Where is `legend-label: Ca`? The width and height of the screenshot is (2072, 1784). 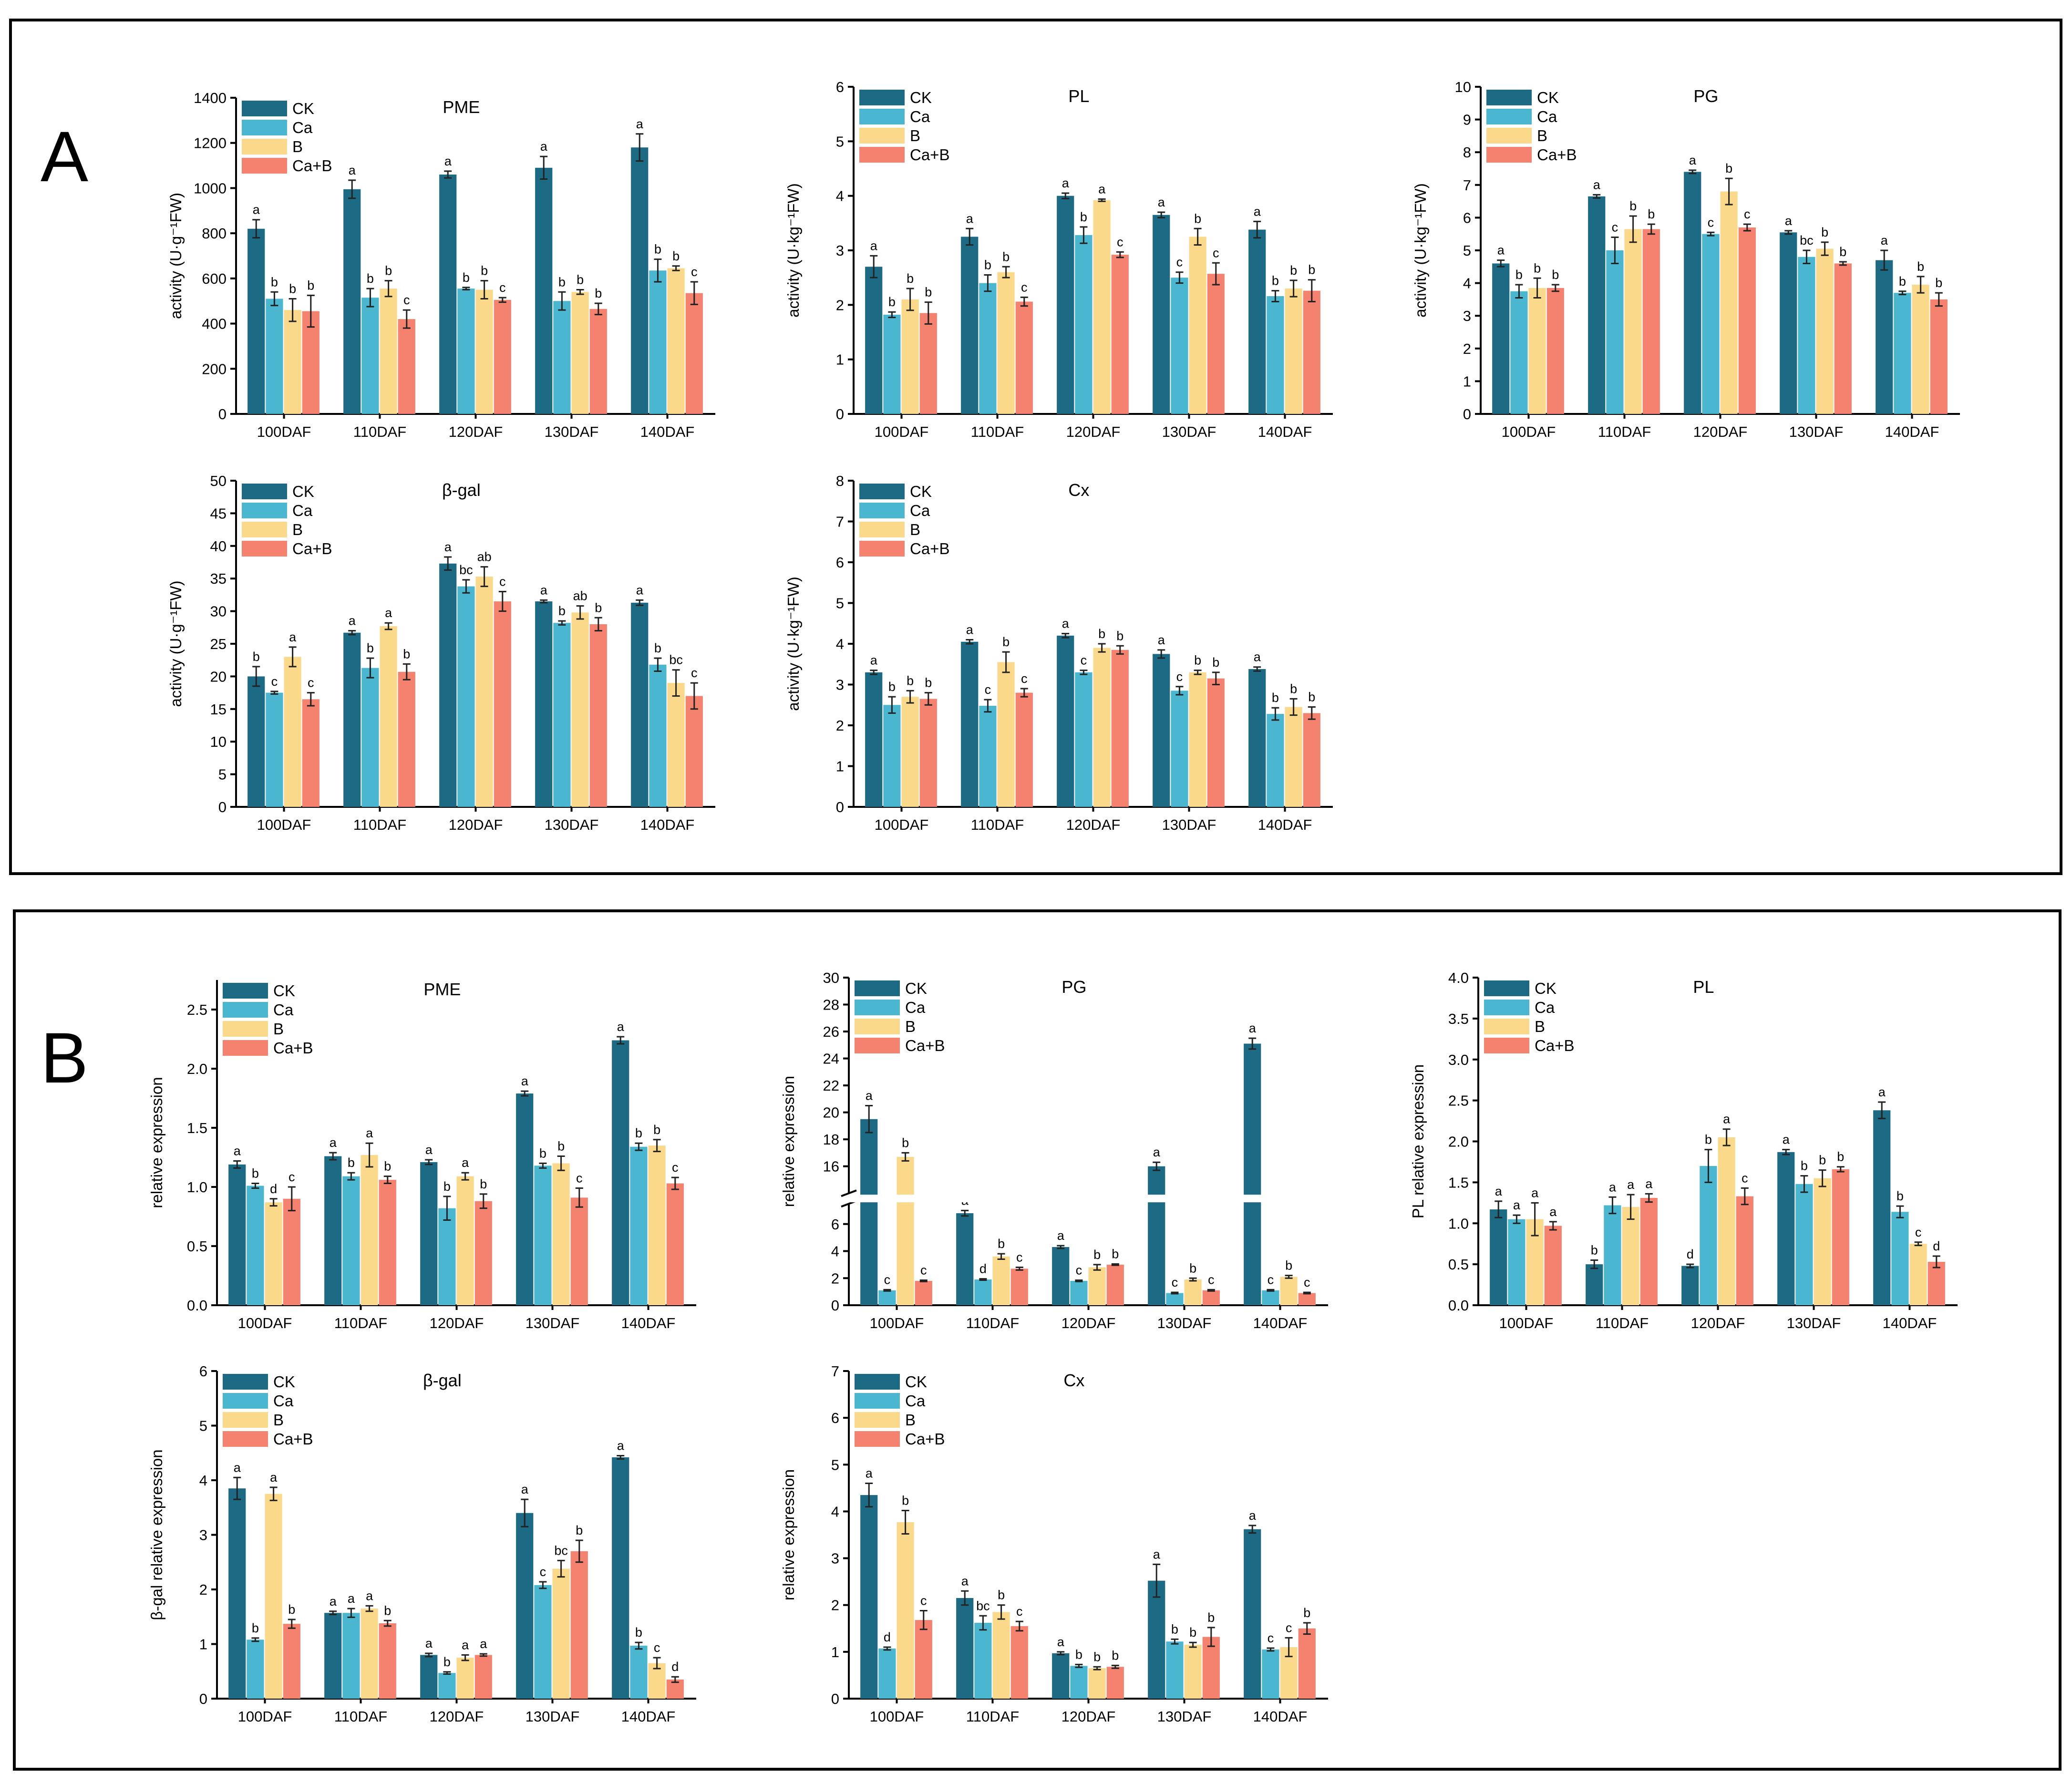
legend-label: Ca is located at coordinates (283, 1401).